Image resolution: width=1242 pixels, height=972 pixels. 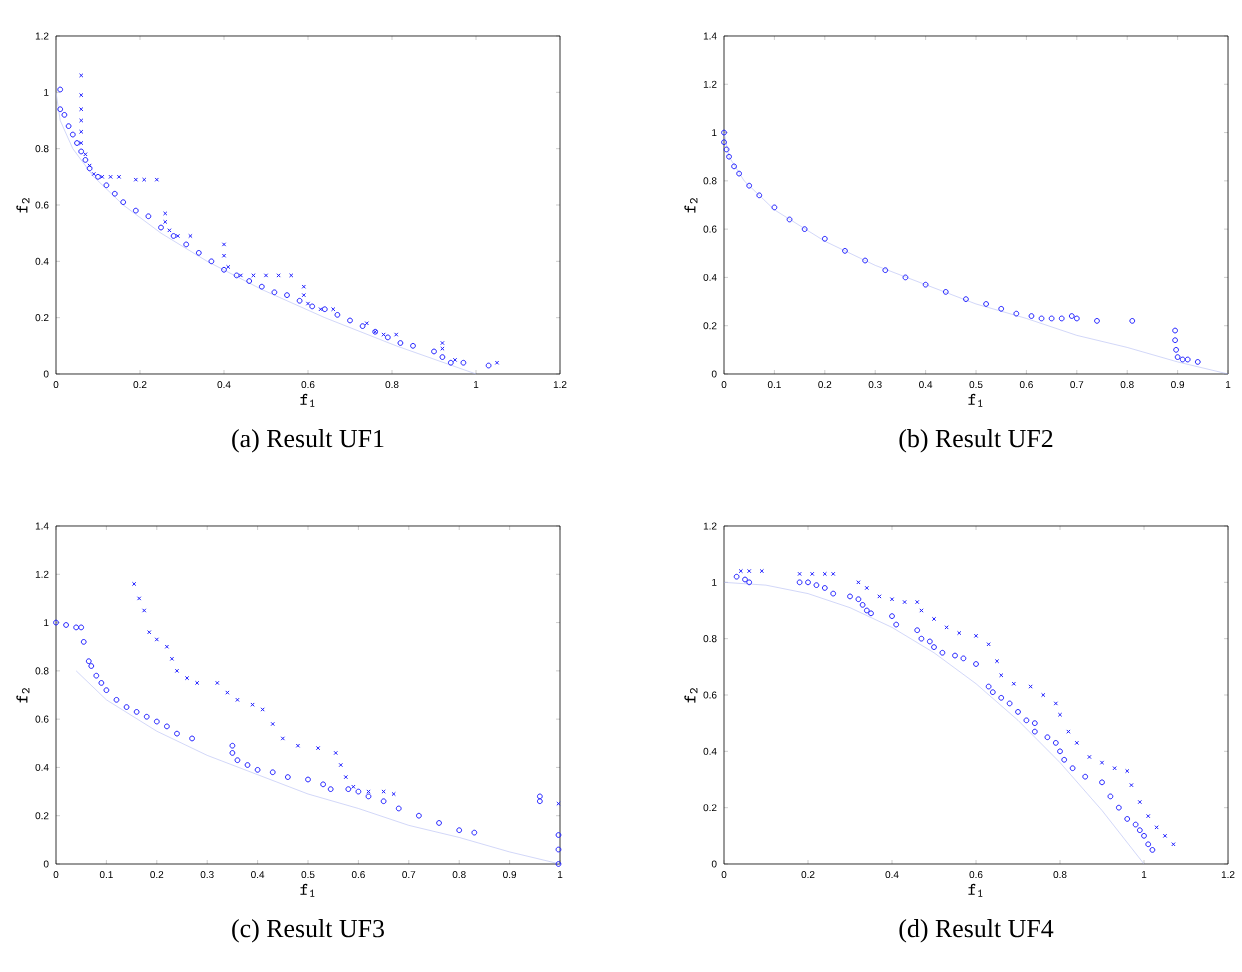 I want to click on text: (b) Result UF2, so click(x=976, y=441).